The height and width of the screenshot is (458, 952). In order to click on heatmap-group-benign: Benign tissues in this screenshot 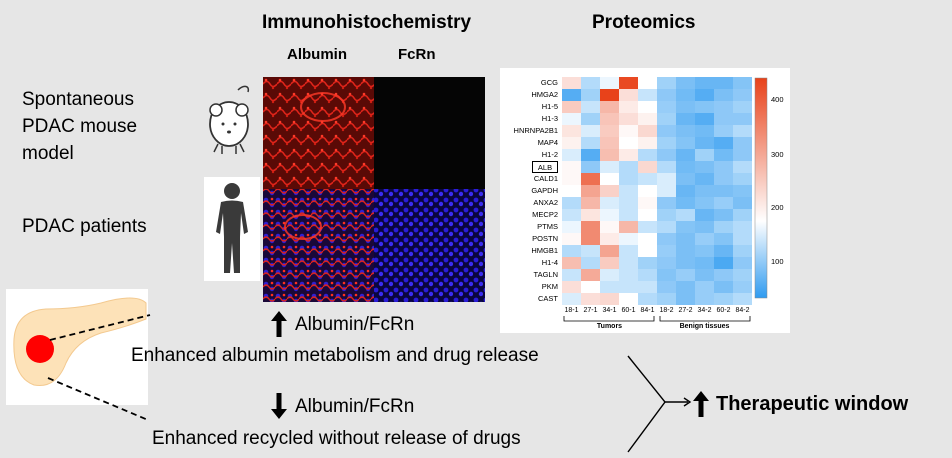, I will do `click(704, 326)`.